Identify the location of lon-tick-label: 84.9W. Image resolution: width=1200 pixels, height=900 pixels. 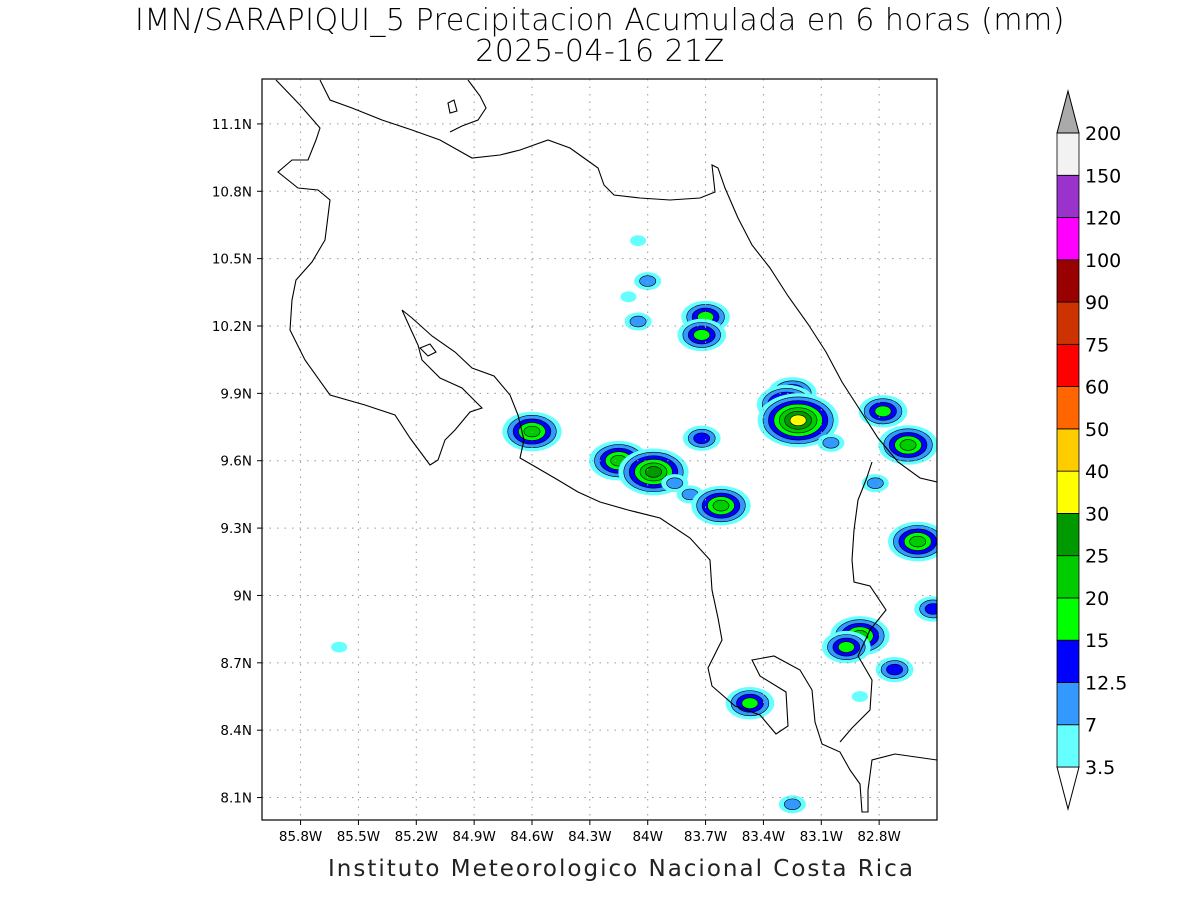
(473, 837).